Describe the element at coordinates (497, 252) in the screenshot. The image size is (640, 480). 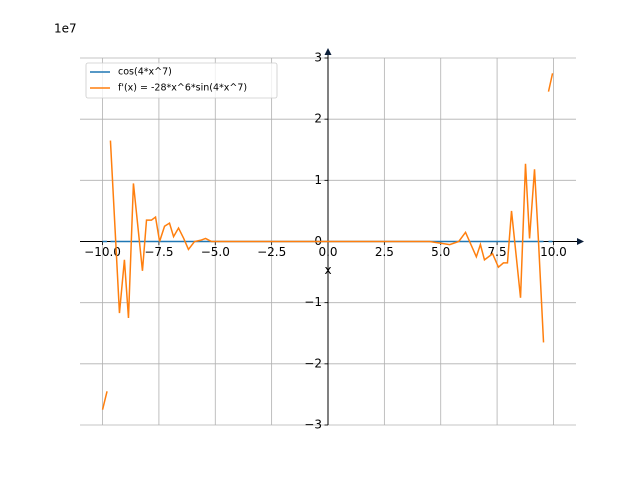
I see `x-tick-label: 7.5` at that location.